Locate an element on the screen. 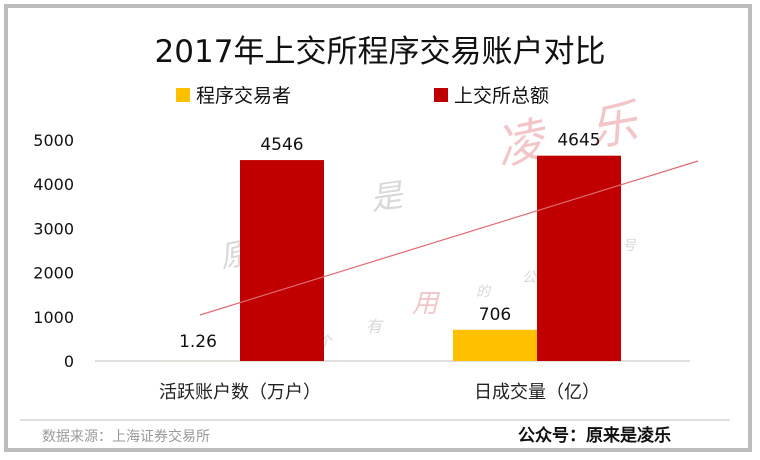 The image size is (760, 460). watermark-char-2: 是 is located at coordinates (387, 197).